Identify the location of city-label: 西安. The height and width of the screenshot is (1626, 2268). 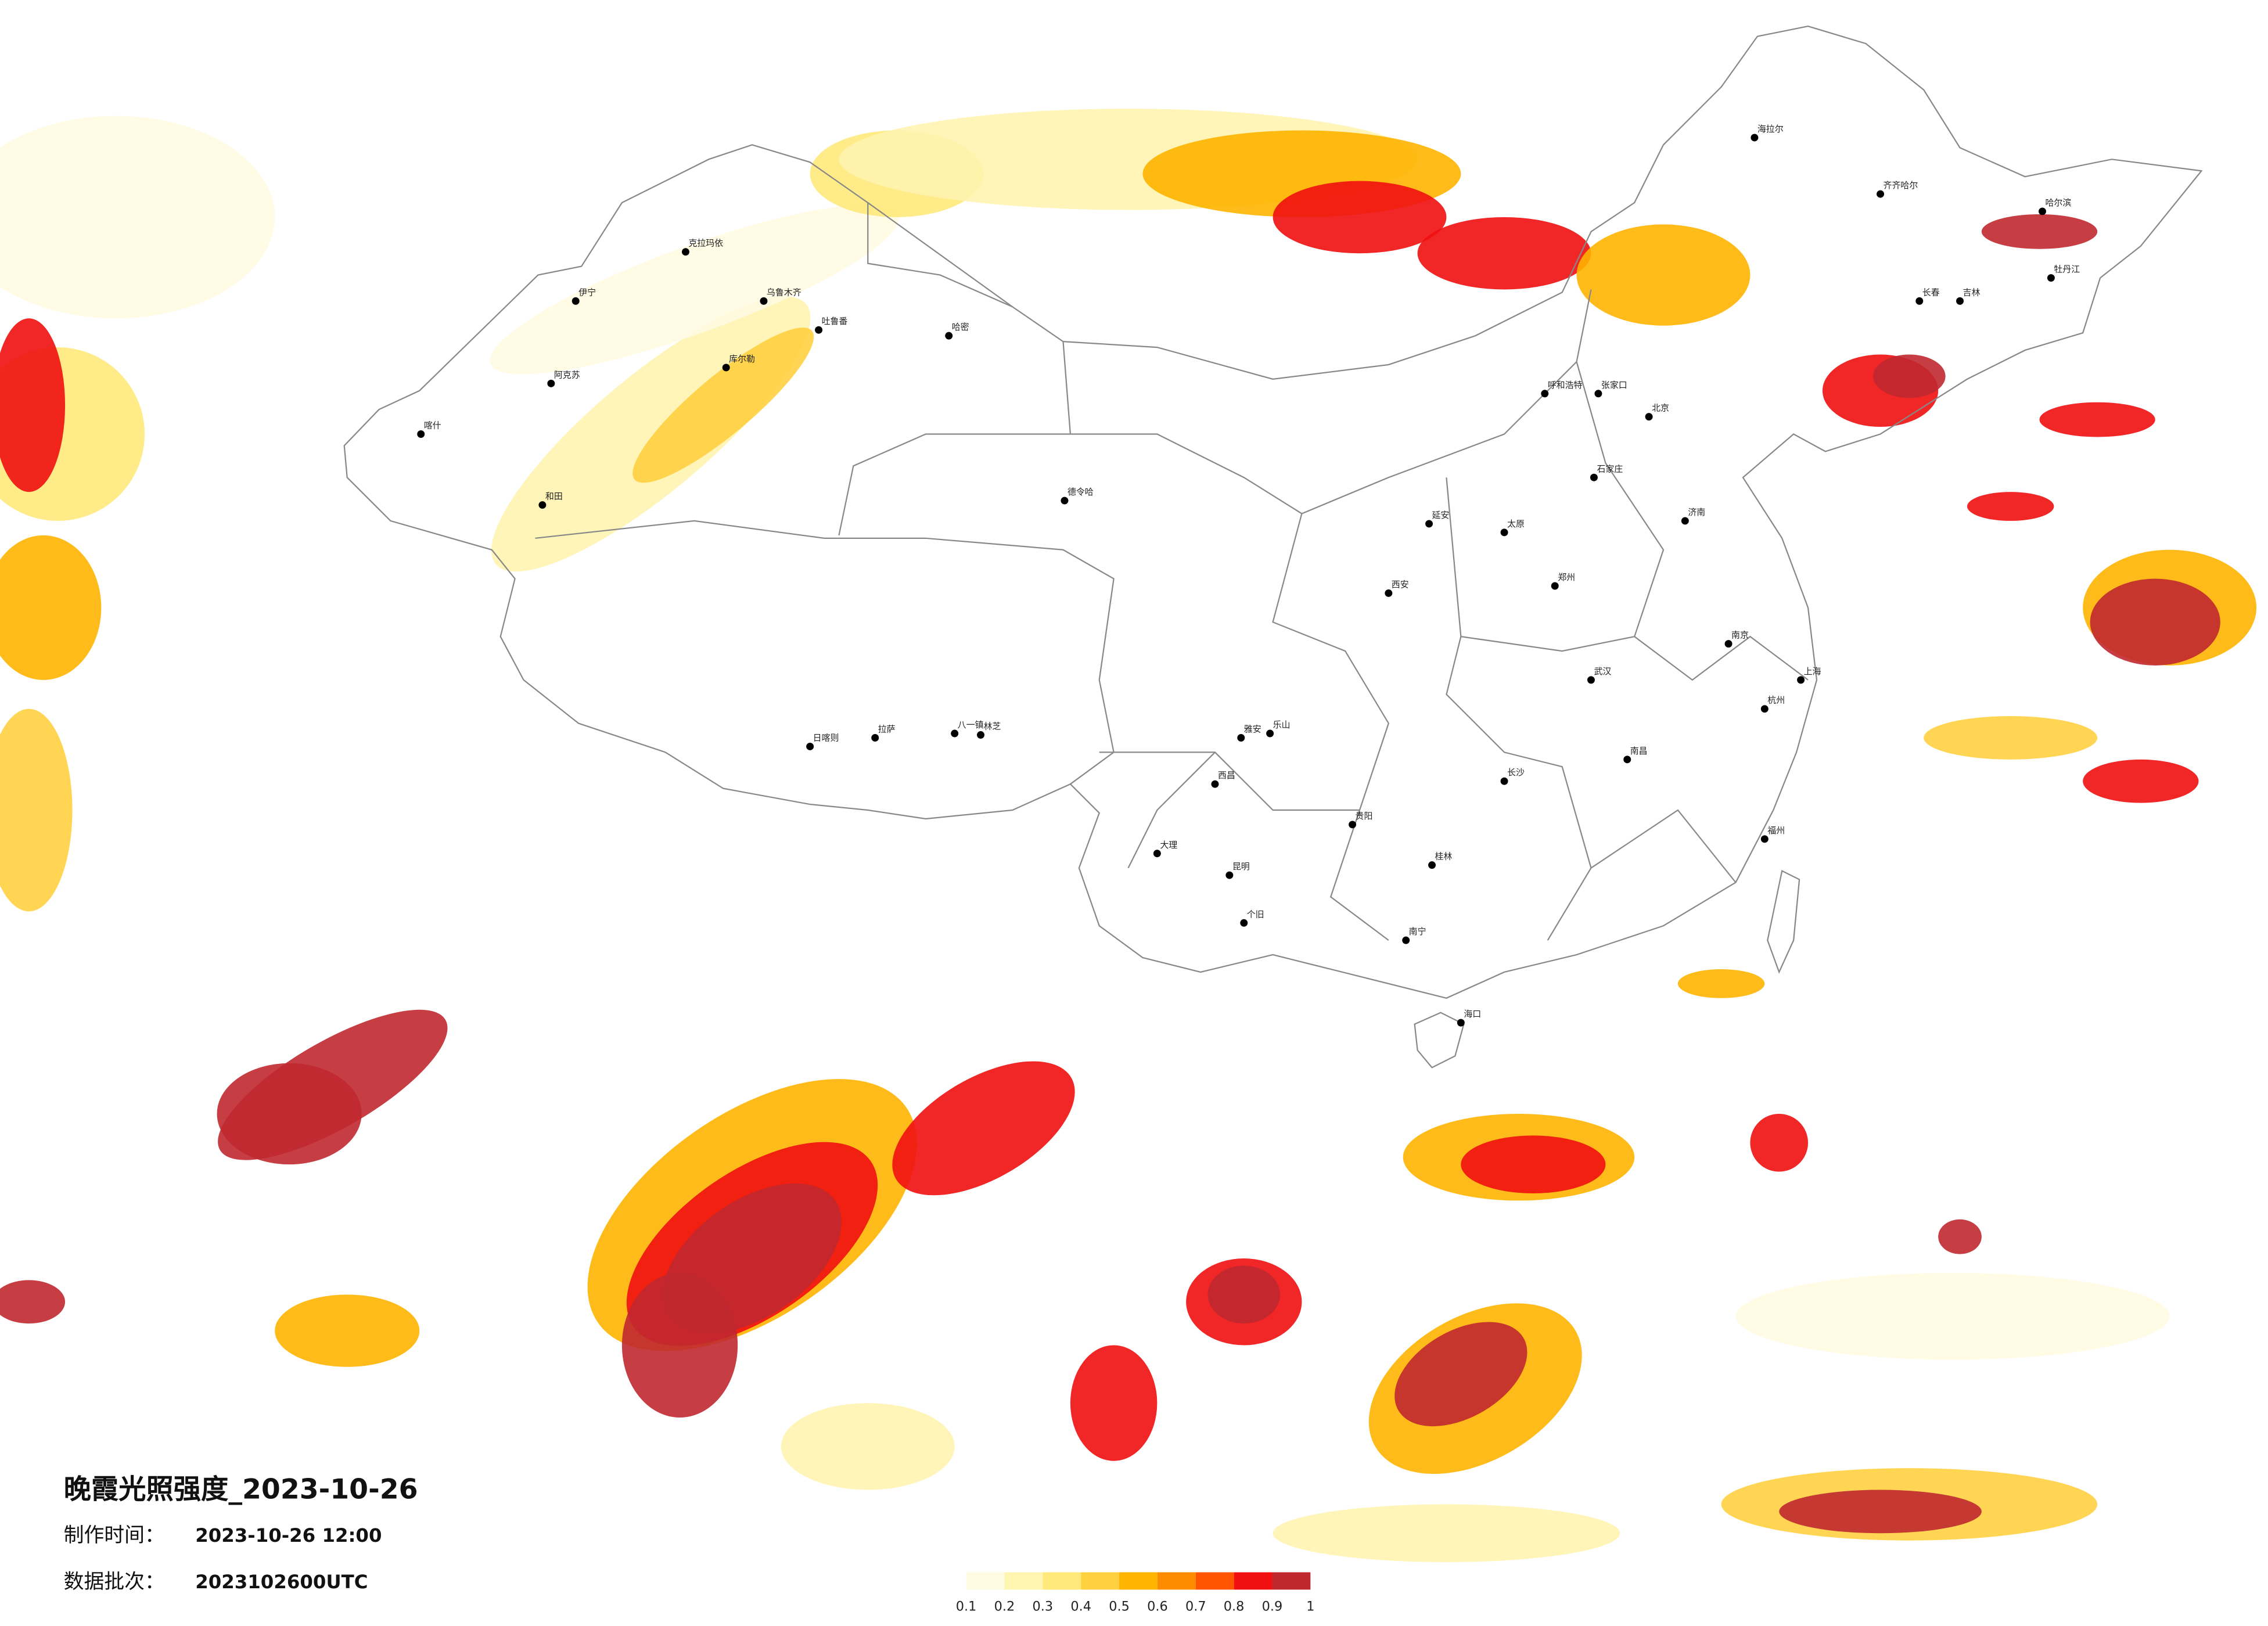
(1400, 584).